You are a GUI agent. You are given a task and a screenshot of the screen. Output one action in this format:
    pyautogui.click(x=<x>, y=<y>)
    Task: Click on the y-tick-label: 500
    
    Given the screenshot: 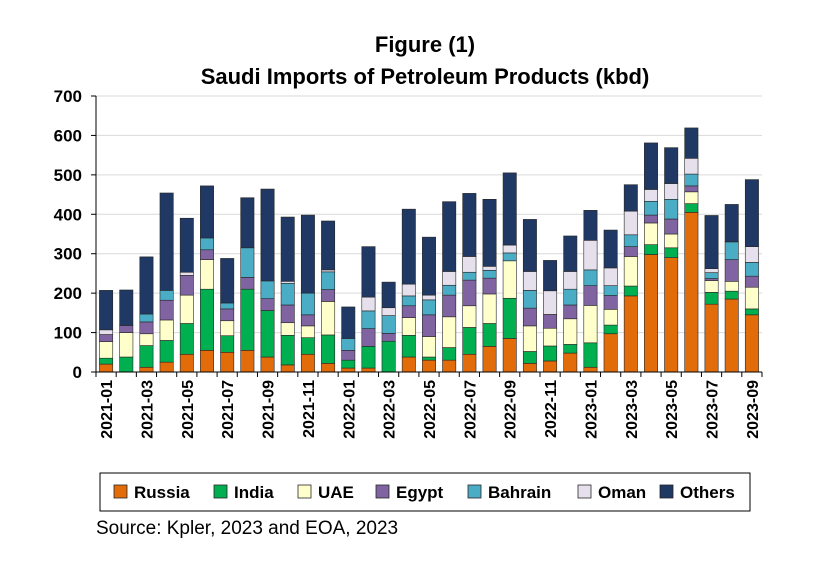 What is the action you would take?
    pyautogui.click(x=68, y=175)
    